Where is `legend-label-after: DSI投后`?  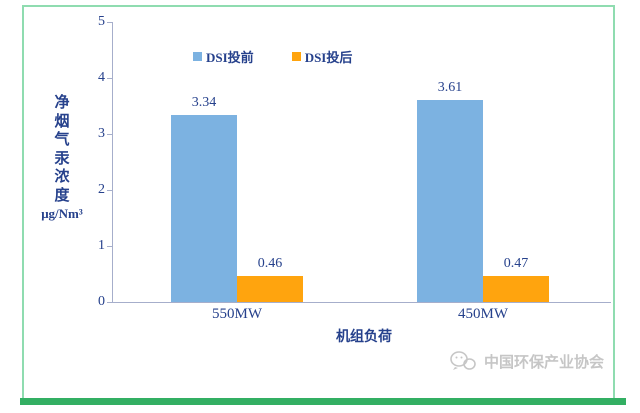
legend-label-after: DSI投后 is located at coordinates (328, 57).